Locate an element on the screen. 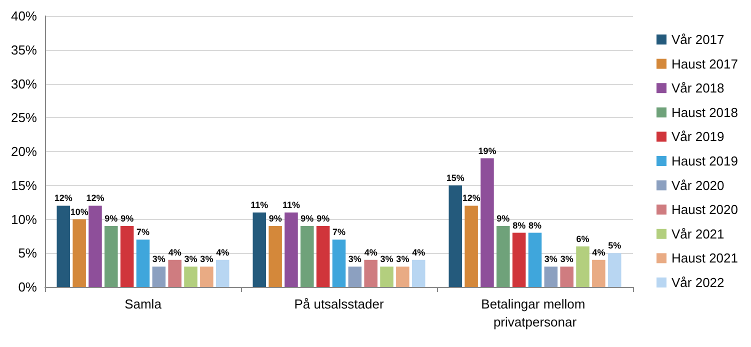 This screenshot has height=347, width=751. y-tick-label: 0% is located at coordinates (28, 287).